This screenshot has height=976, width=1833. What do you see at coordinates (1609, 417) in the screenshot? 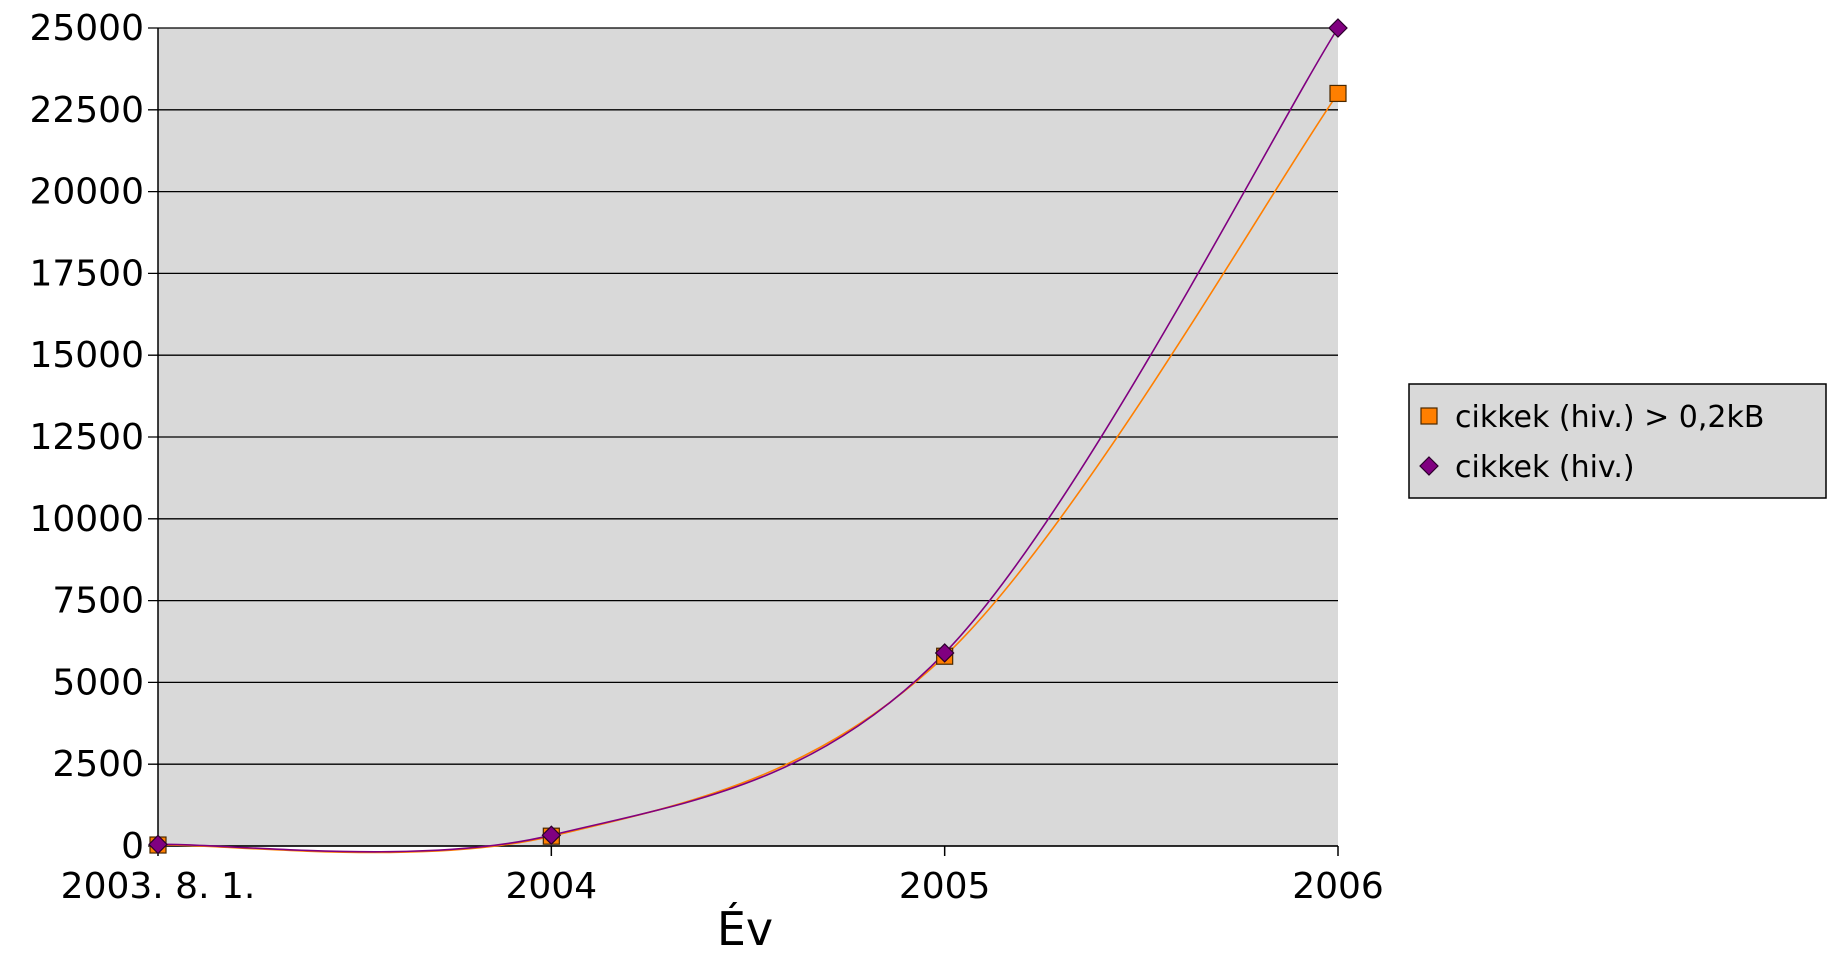
I see `legend-label: cikkek (hiv.) > 0,2kB` at bounding box center [1609, 417].